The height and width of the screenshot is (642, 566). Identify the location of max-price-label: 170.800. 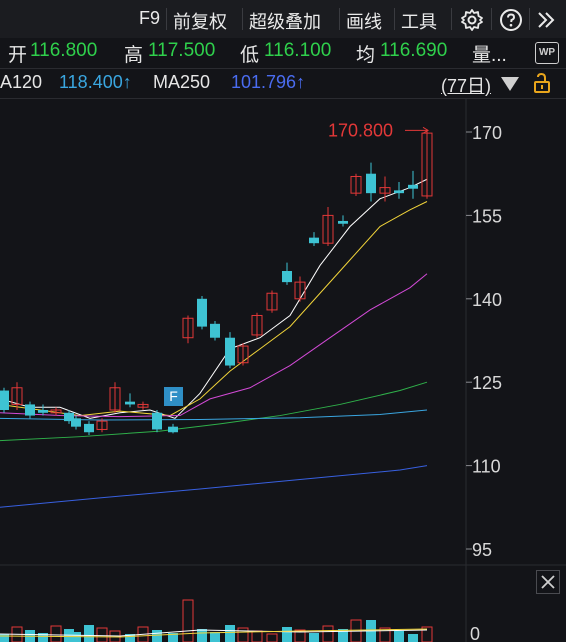
(360, 130).